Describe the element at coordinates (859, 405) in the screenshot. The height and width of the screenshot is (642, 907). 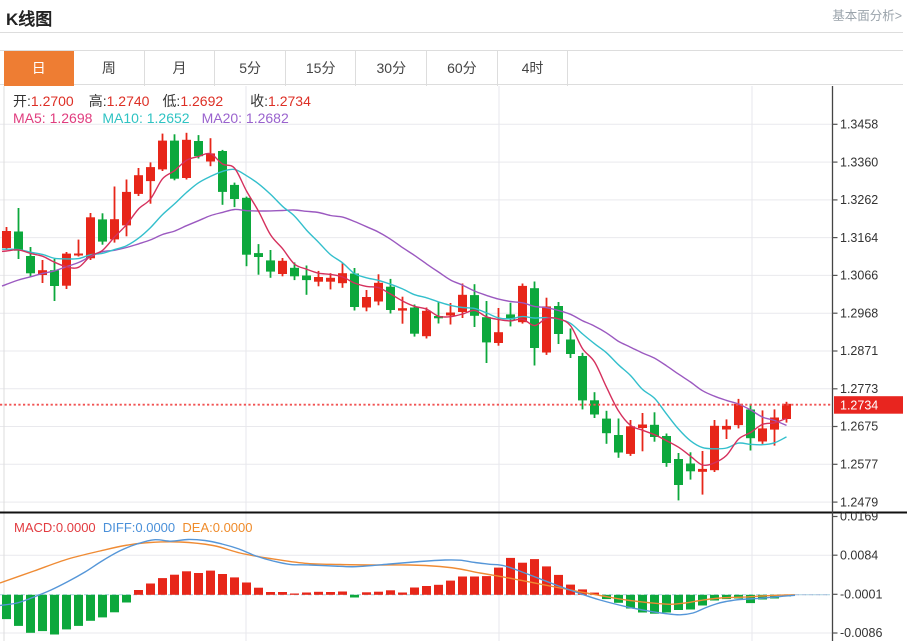
I see `svg-text: 1.2734` at that location.